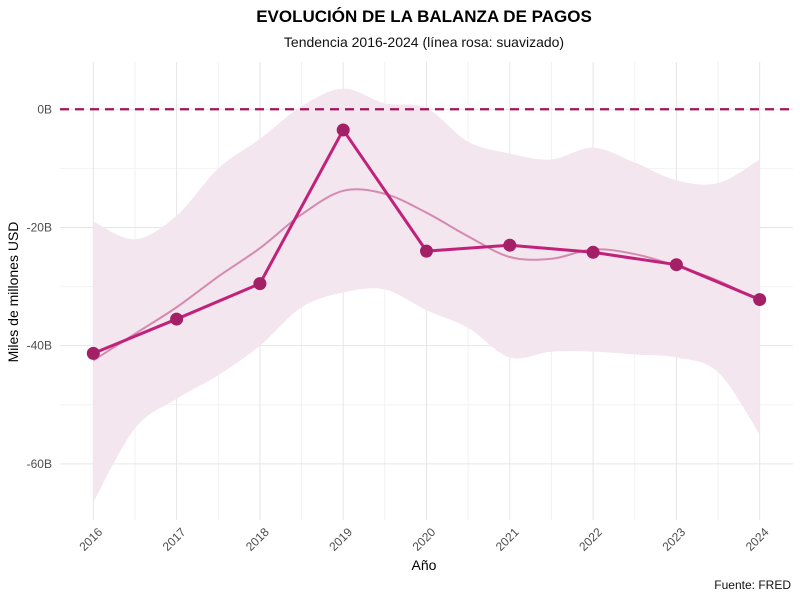 The height and width of the screenshot is (600, 800). I want to click on x-tick-label: 2020, so click(424, 539).